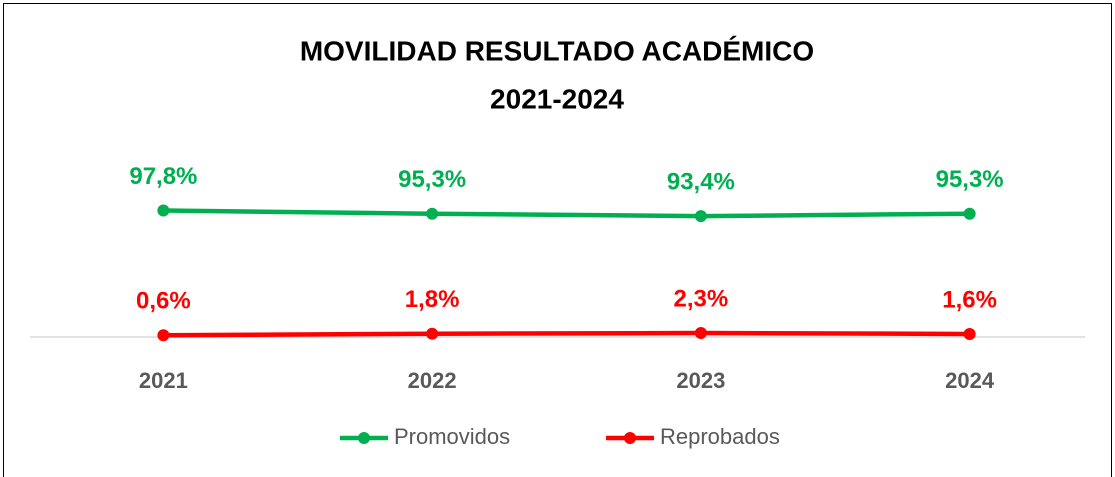  What do you see at coordinates (432, 380) in the screenshot?
I see `x-tick-label: 2022` at bounding box center [432, 380].